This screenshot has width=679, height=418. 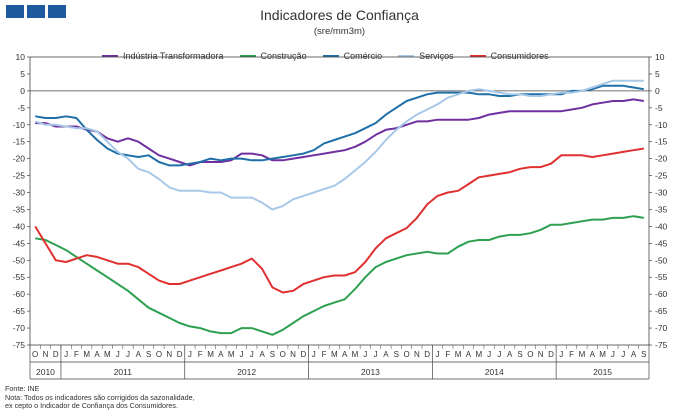 What do you see at coordinates (19, 226) in the screenshot?
I see `y-tick-label-left: -40` at bounding box center [19, 226].